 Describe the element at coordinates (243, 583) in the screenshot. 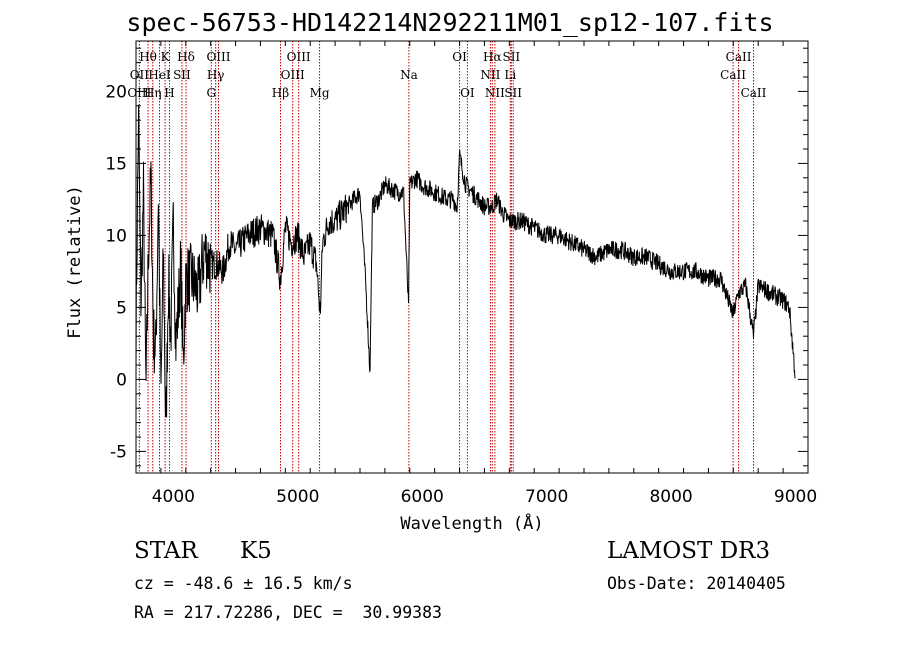

I see `redshift-info: cz = -48.6 ± 16.5 km/s` at that location.